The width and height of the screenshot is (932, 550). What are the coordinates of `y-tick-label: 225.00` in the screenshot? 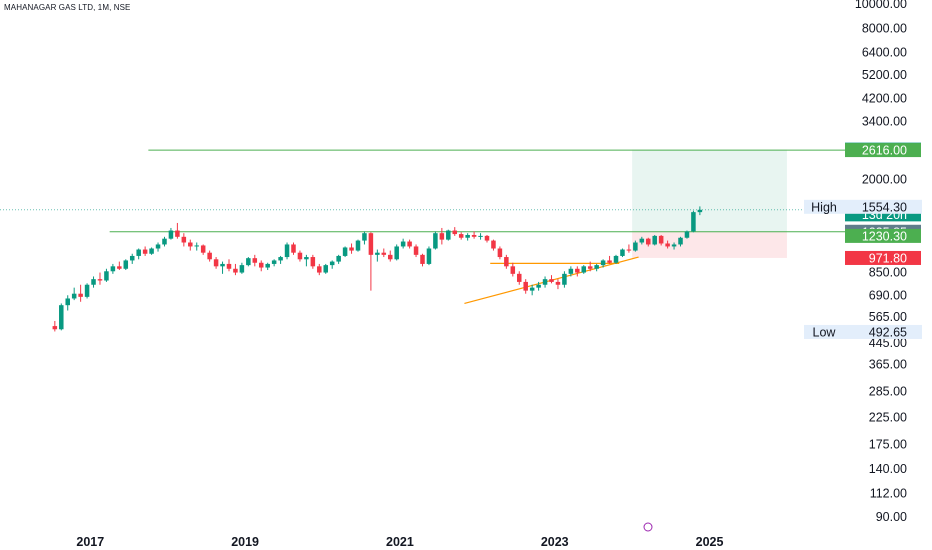 It's located at (888, 417).